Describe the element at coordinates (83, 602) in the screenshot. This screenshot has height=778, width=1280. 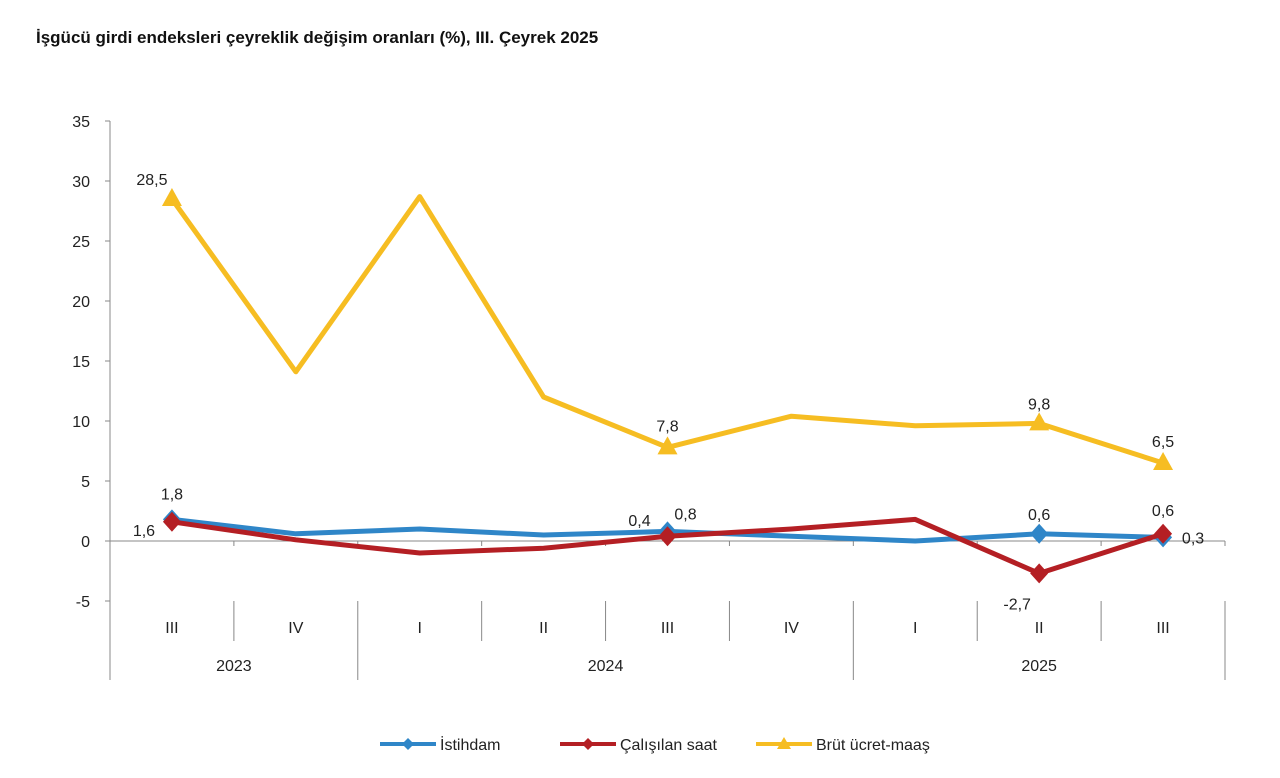
I see `y-tick-label: -5` at that location.